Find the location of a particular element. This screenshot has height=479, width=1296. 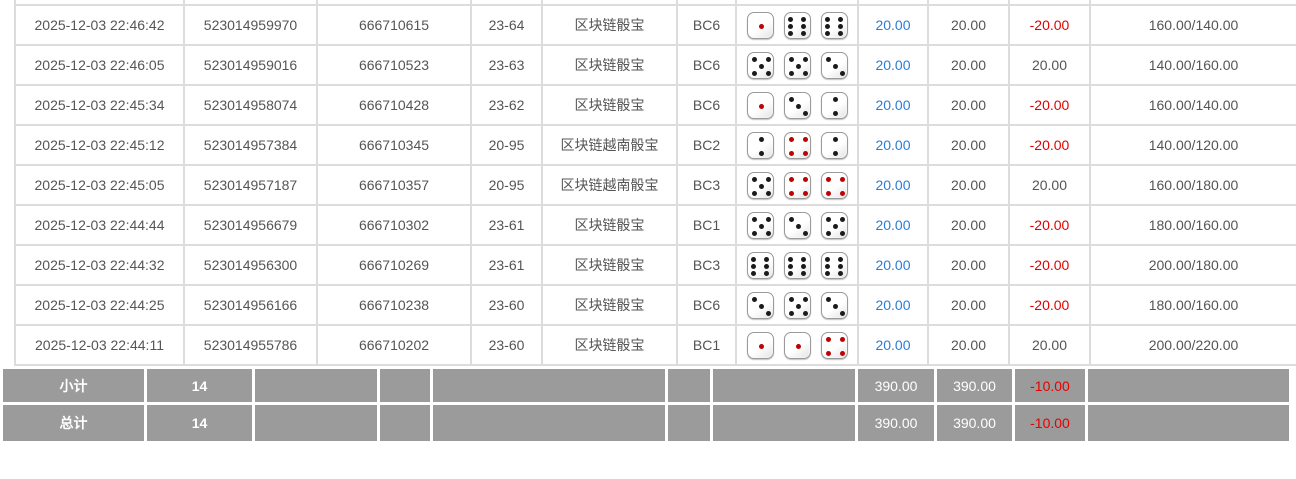

balance-cell: 140.00/160.00 is located at coordinates (1192, 65).